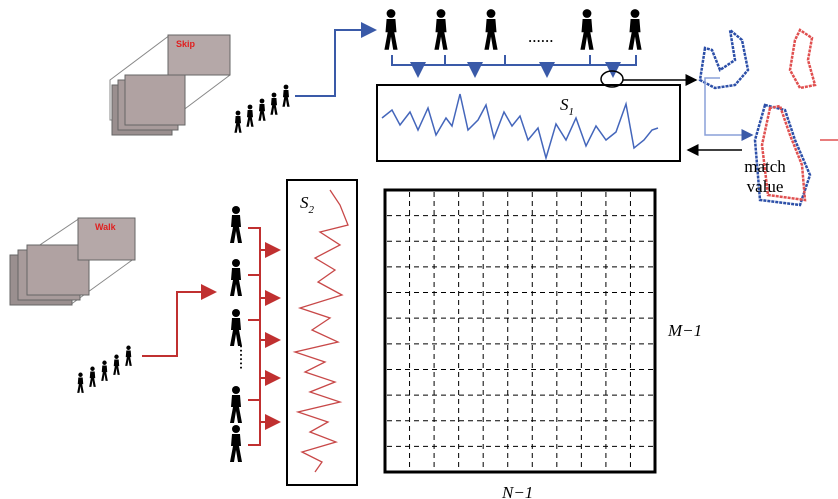 The image size is (838, 499). I want to click on signal-index: 2, so click(312, 210).